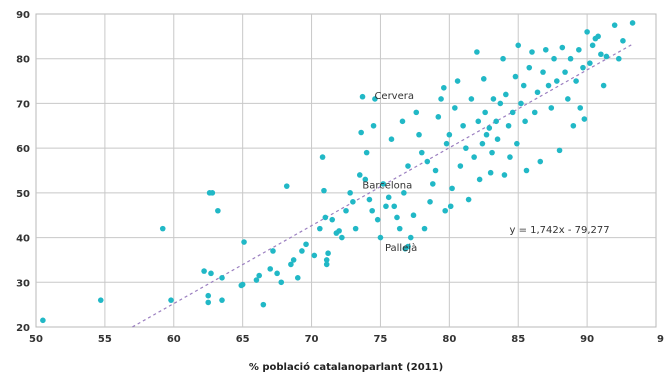  Describe the element at coordinates (346, 367) in the screenshot. I see `x-axis-label: % població catalanoparlant (2011)` at that location.